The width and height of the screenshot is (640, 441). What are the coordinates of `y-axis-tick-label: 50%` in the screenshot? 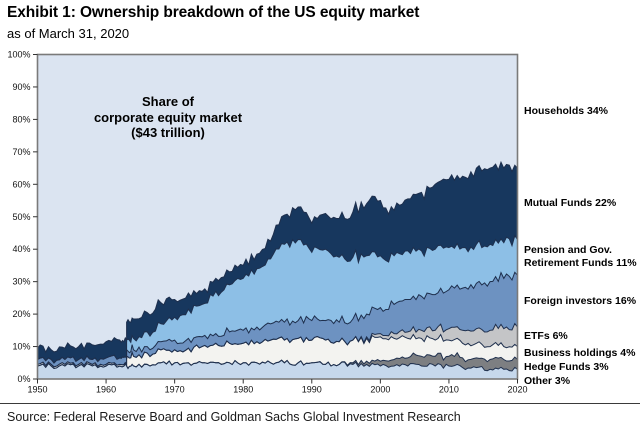 It's located at (21, 217).